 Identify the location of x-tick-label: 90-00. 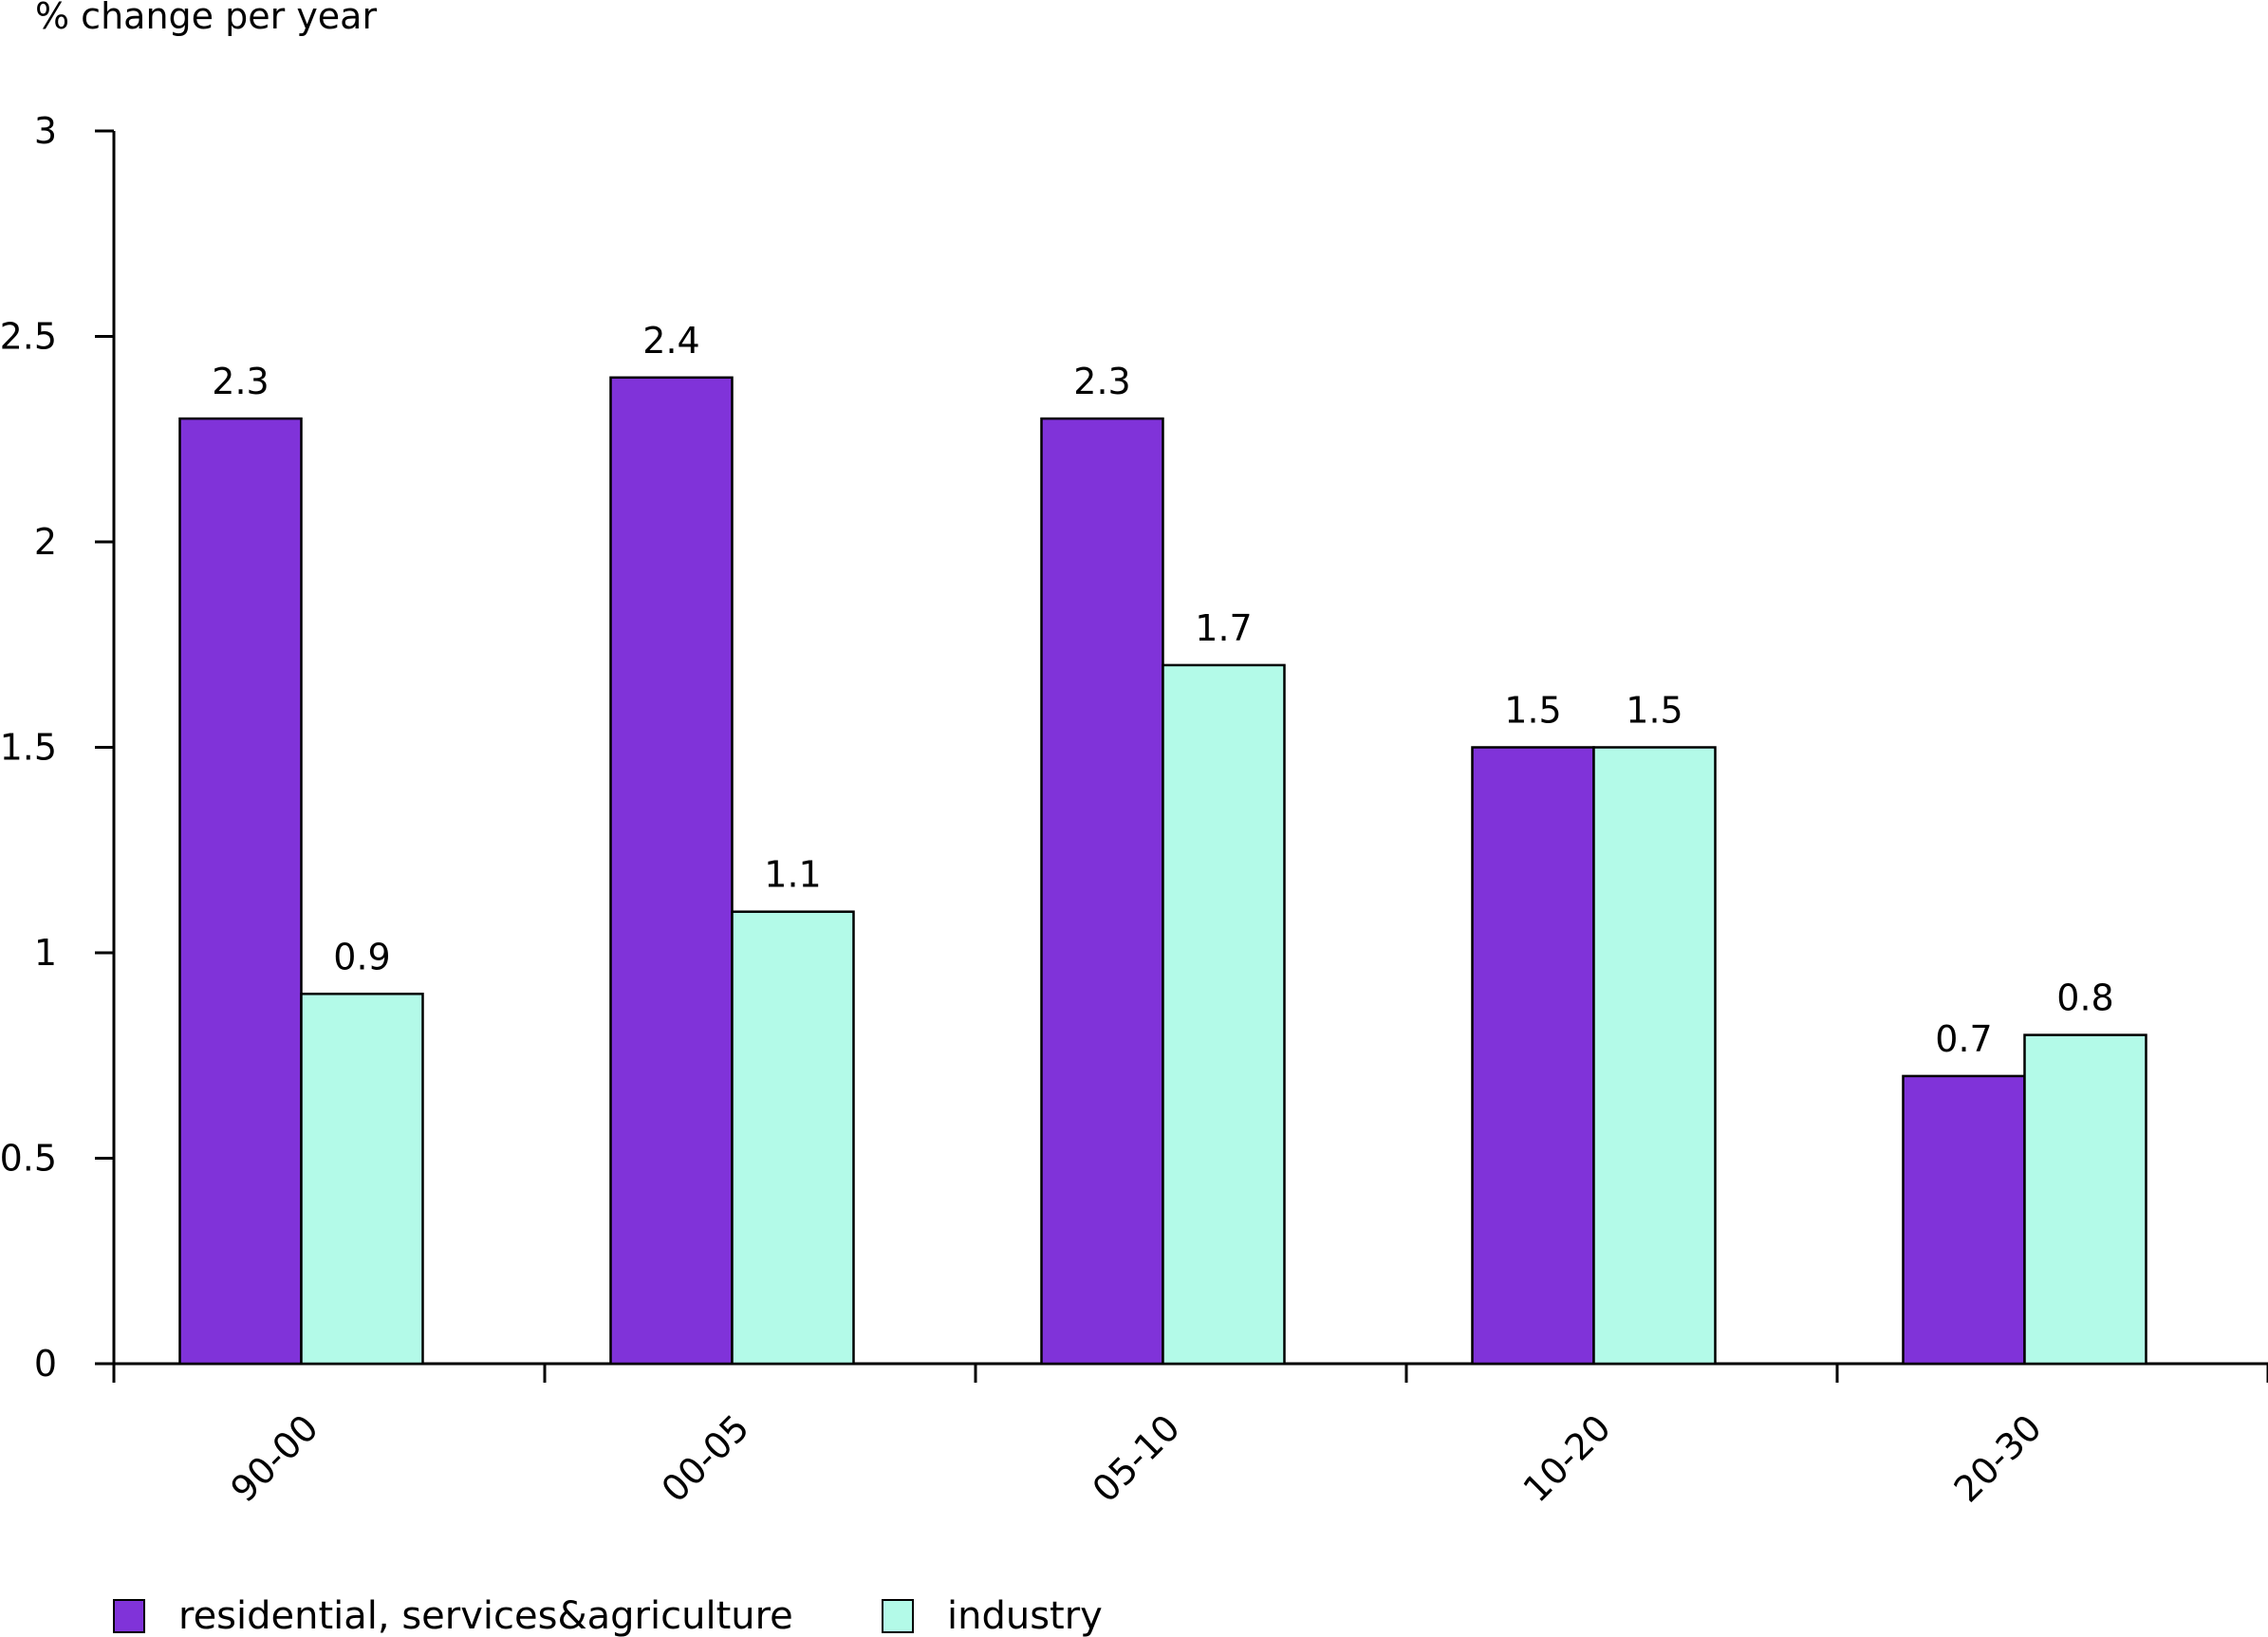
(274, 1458).